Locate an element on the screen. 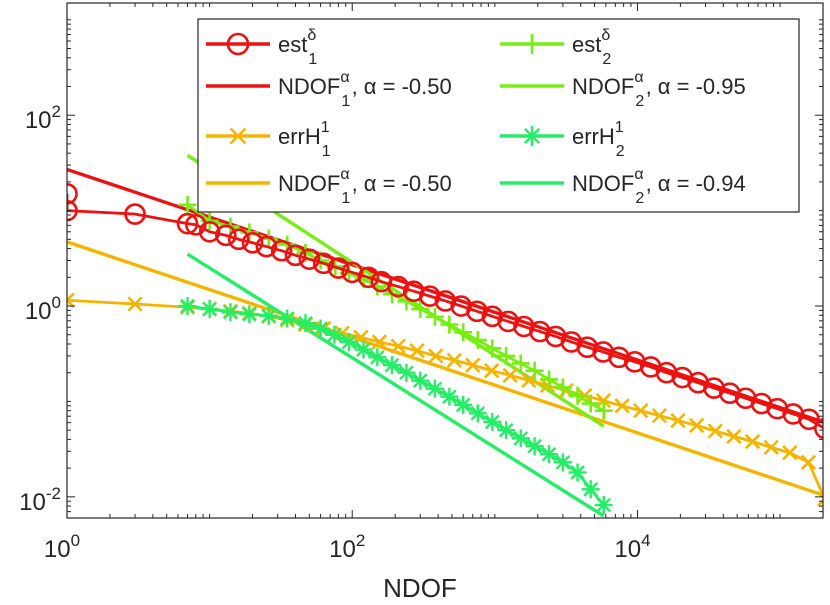  legend-label-sup: 1 is located at coordinates (619, 127).